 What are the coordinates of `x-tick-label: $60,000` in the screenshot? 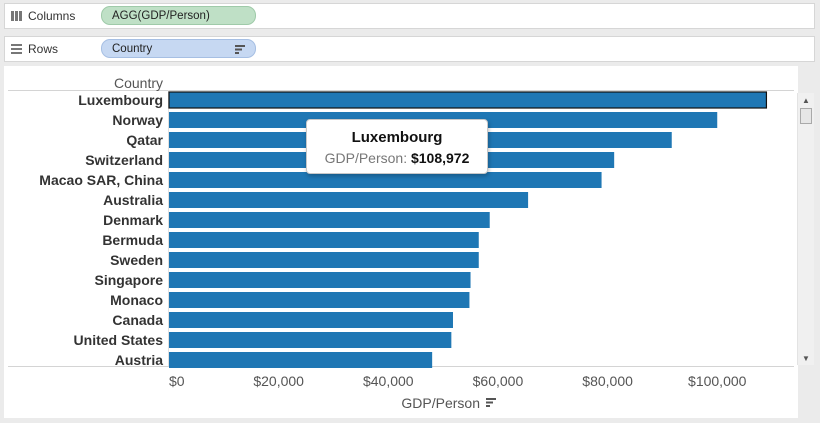 It's located at (498, 381).